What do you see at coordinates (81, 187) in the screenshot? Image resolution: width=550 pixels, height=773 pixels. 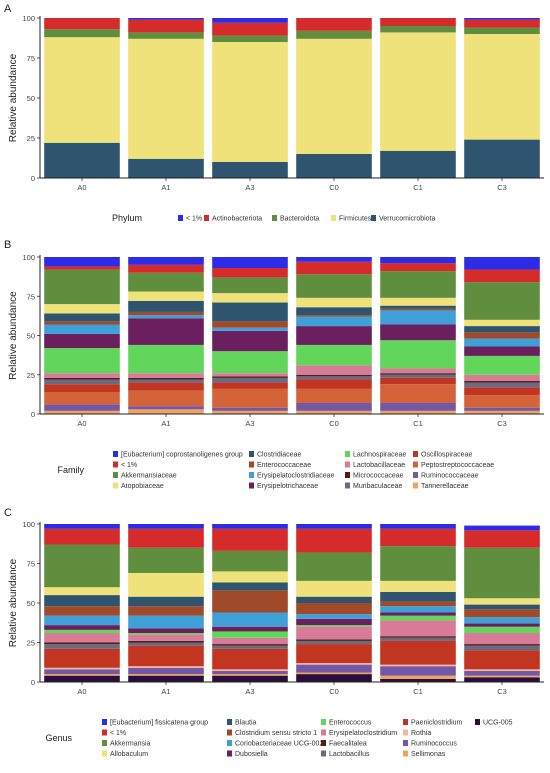 I see `x-tick-label: A0` at bounding box center [81, 187].